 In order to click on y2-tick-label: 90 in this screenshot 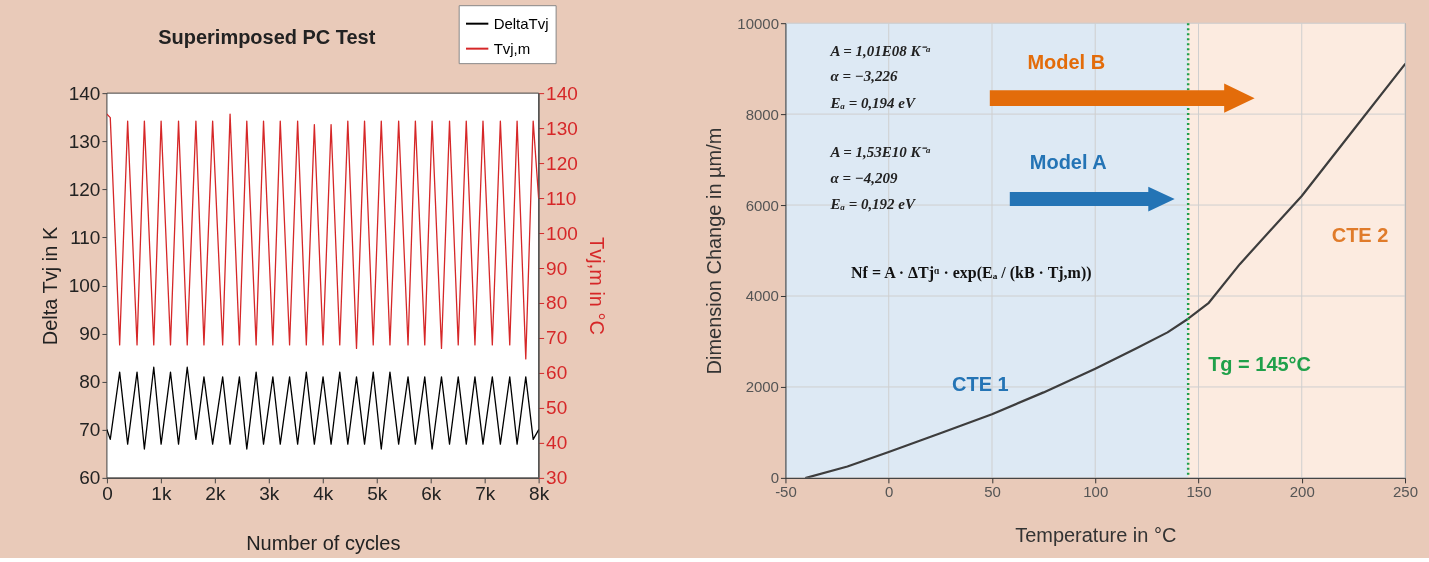, I will do `click(557, 268)`.